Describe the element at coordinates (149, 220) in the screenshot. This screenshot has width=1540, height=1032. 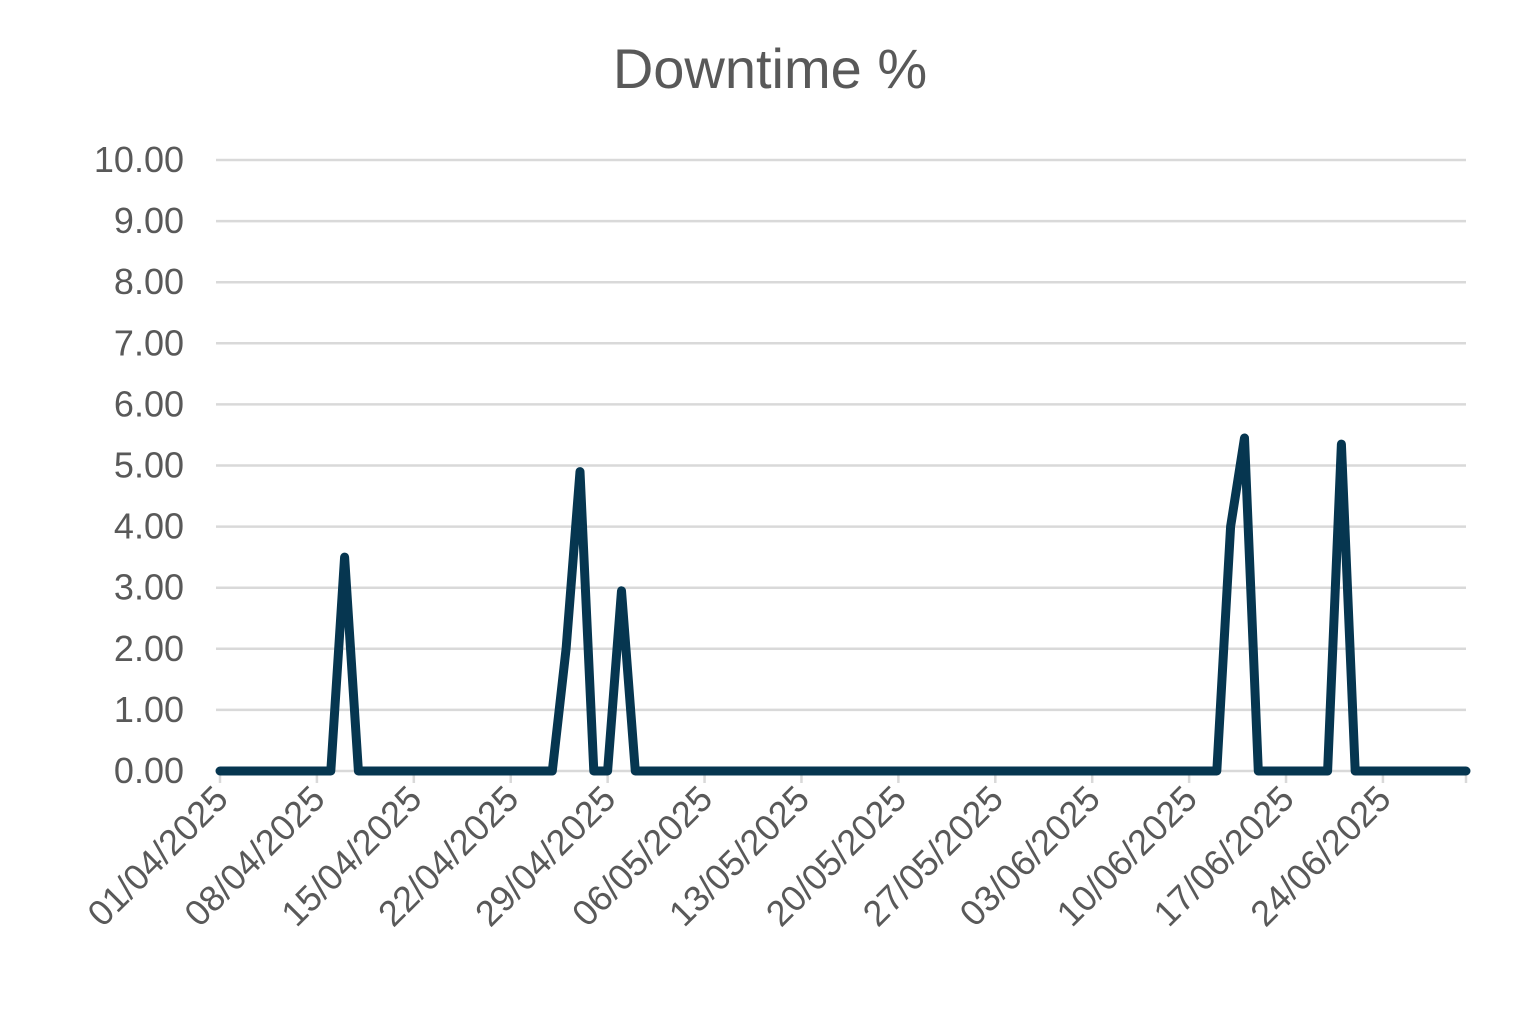
I see `y-tick-label: 9.00` at that location.